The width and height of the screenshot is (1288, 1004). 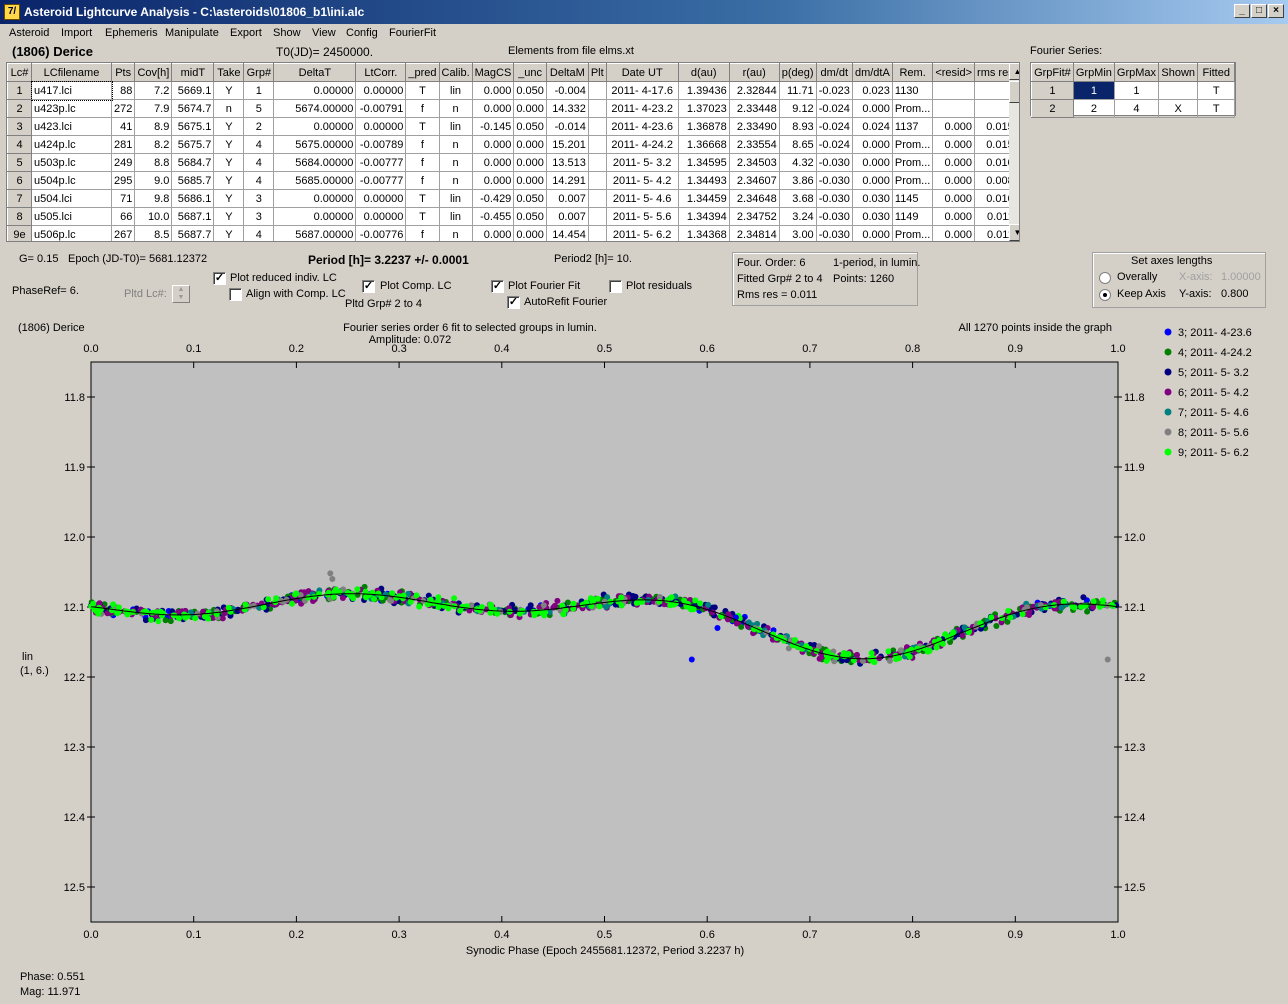 What do you see at coordinates (642, 180) in the screenshot?
I see `table-cell: 2011- 5- 4.2` at bounding box center [642, 180].